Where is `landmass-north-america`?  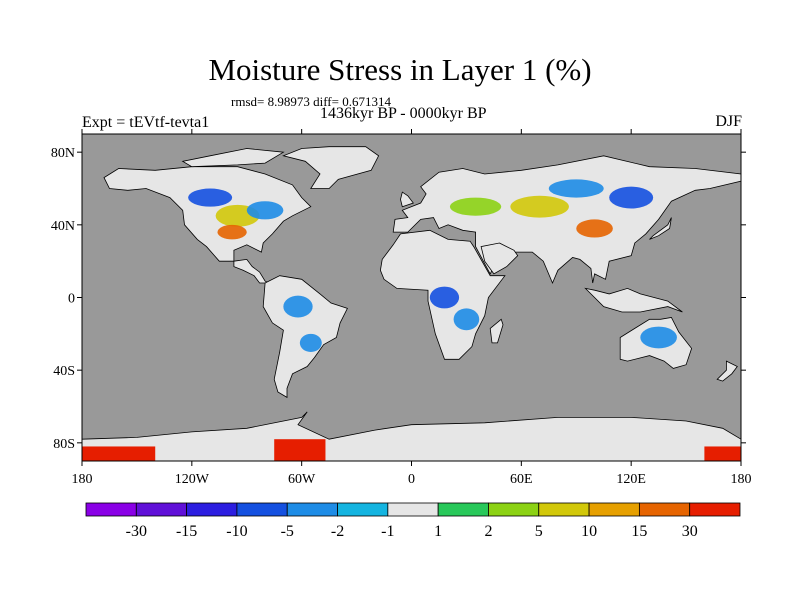
landmass-north-america is located at coordinates (207, 214).